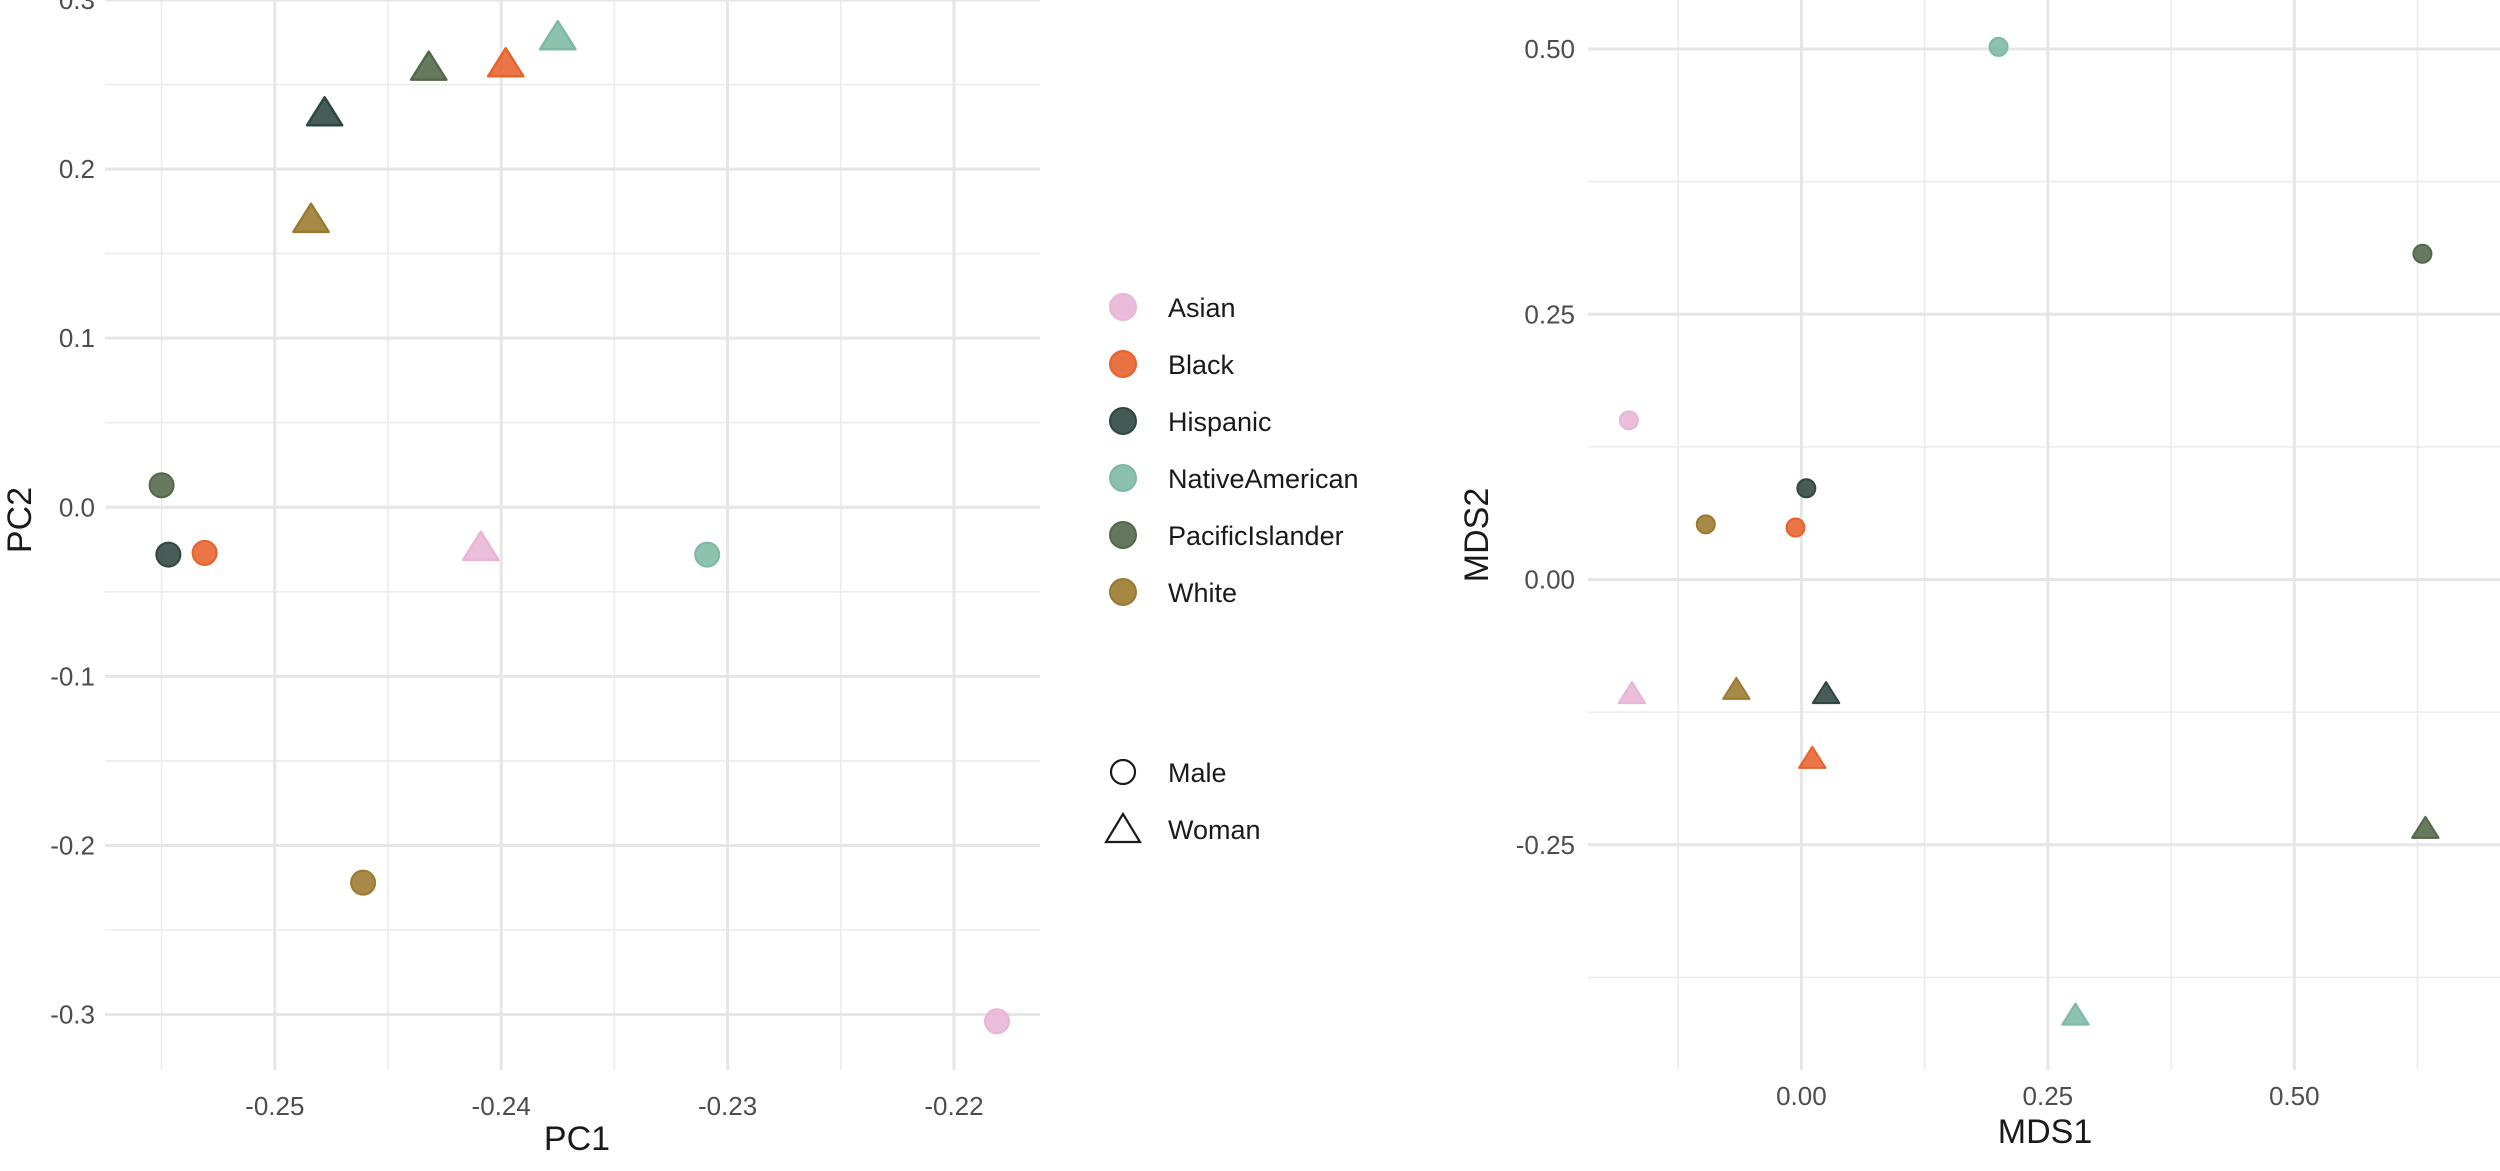 The image size is (2500, 1171). What do you see at coordinates (1826, 693) in the screenshot?
I see `mds-point-hispanic-woman` at bounding box center [1826, 693].